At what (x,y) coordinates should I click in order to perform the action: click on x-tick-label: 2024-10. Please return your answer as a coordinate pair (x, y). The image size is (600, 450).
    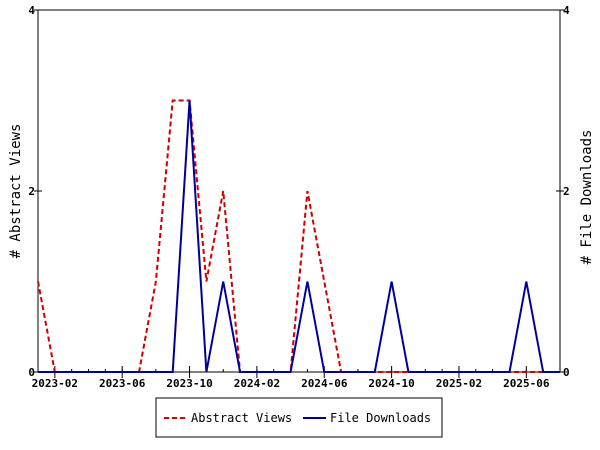
    Looking at the image, I should click on (391, 383).